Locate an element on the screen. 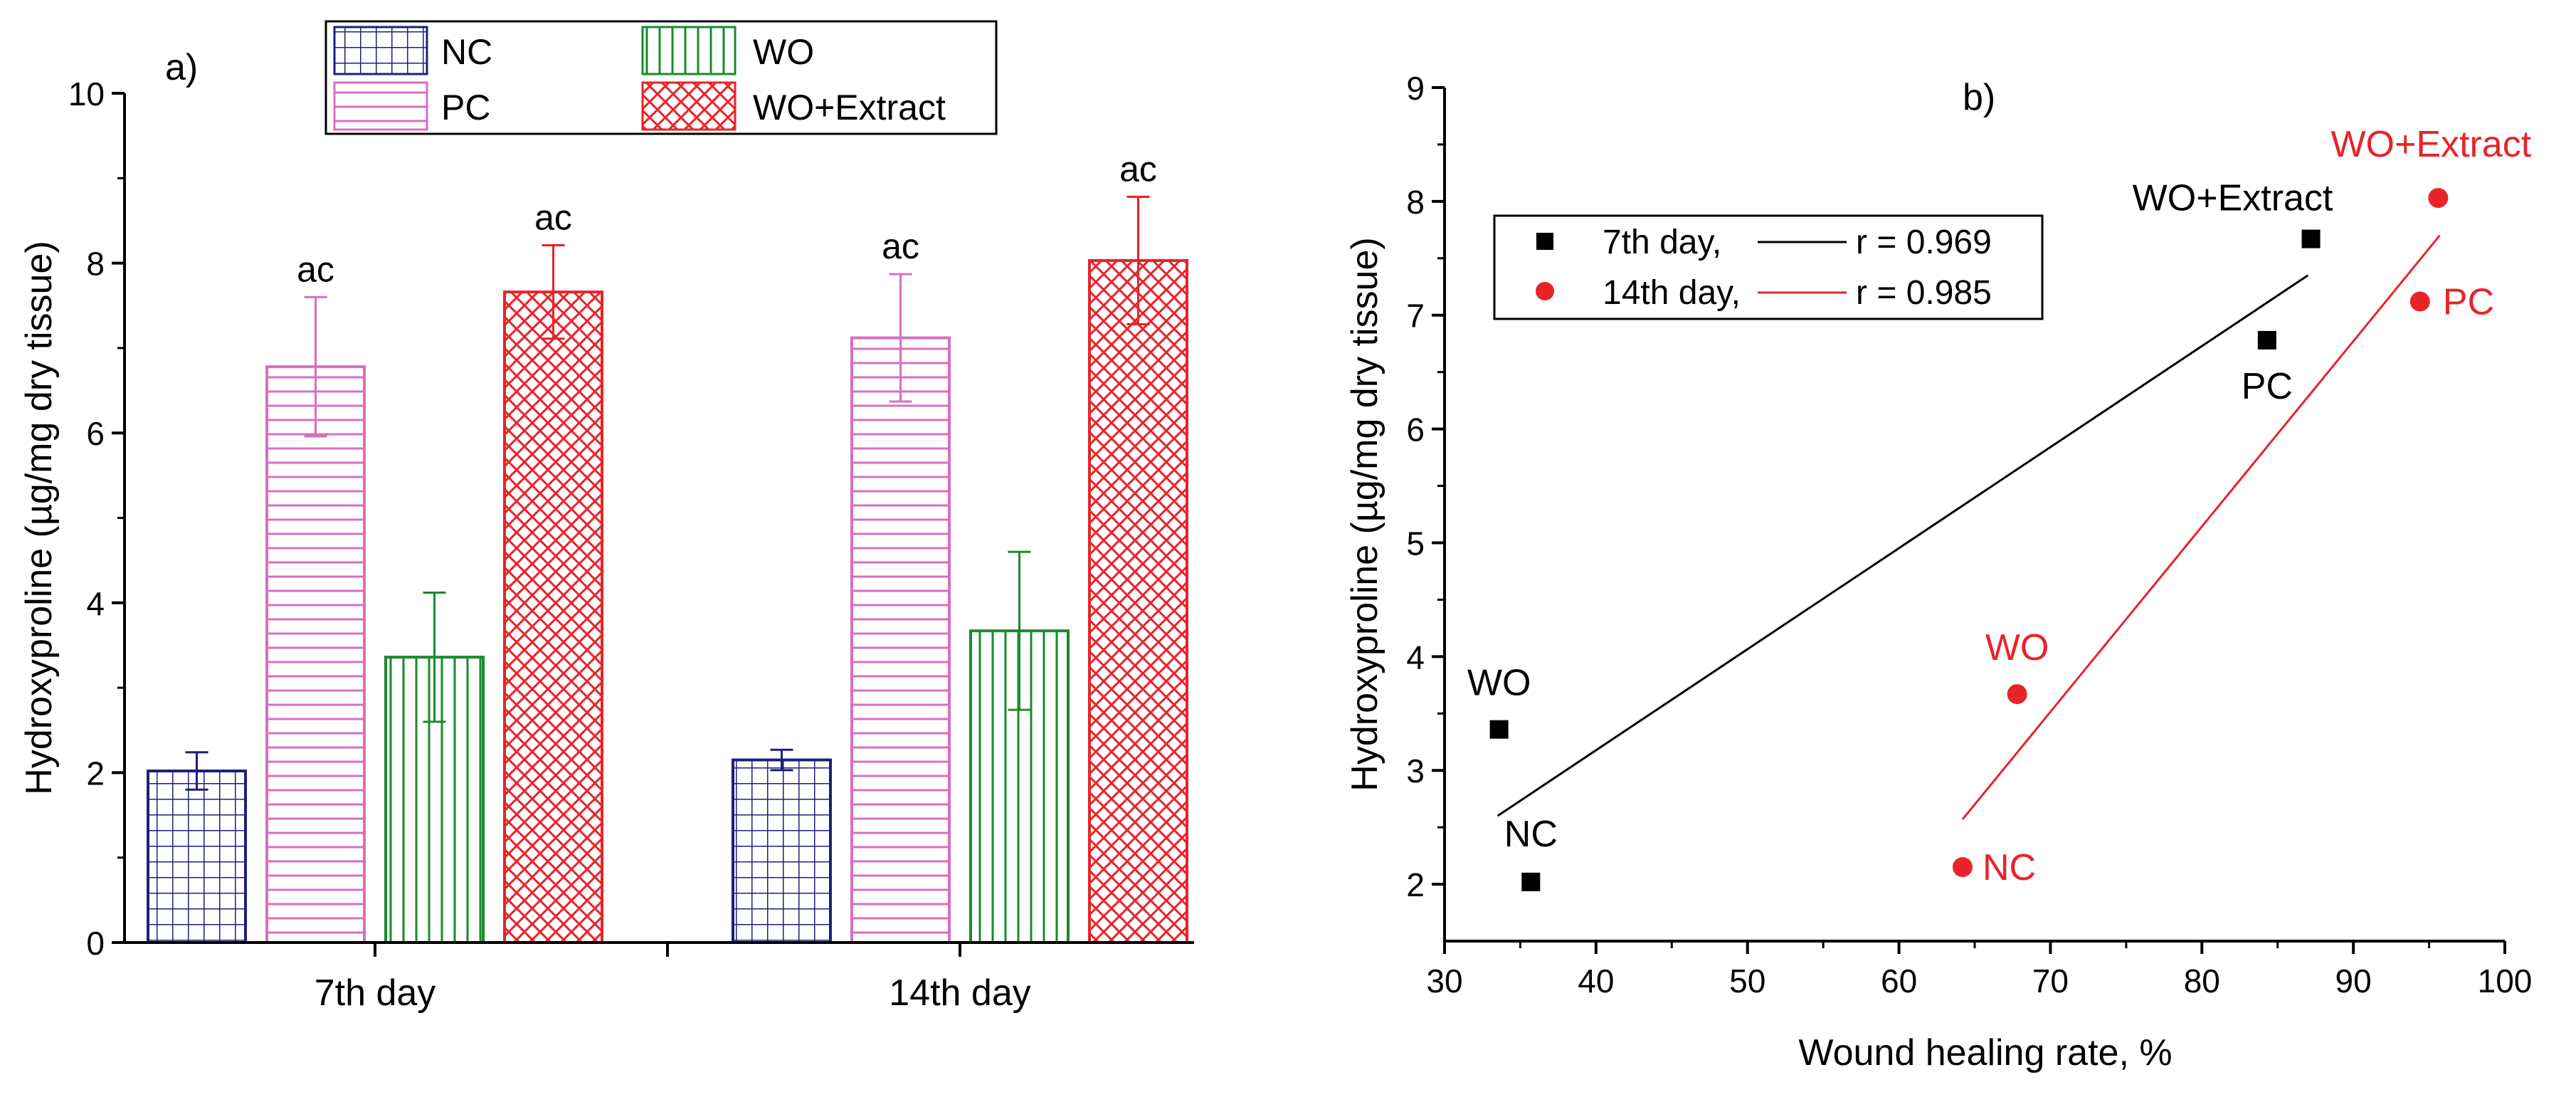 The height and width of the screenshot is (1097, 2576). x-tick-label: 30 is located at coordinates (1444, 980).